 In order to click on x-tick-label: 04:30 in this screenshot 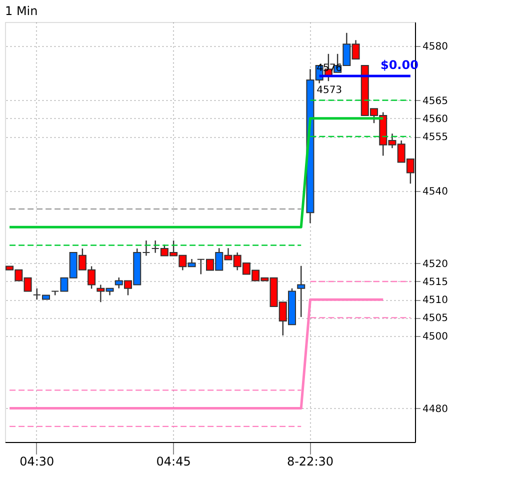, I will do `click(37, 461)`.